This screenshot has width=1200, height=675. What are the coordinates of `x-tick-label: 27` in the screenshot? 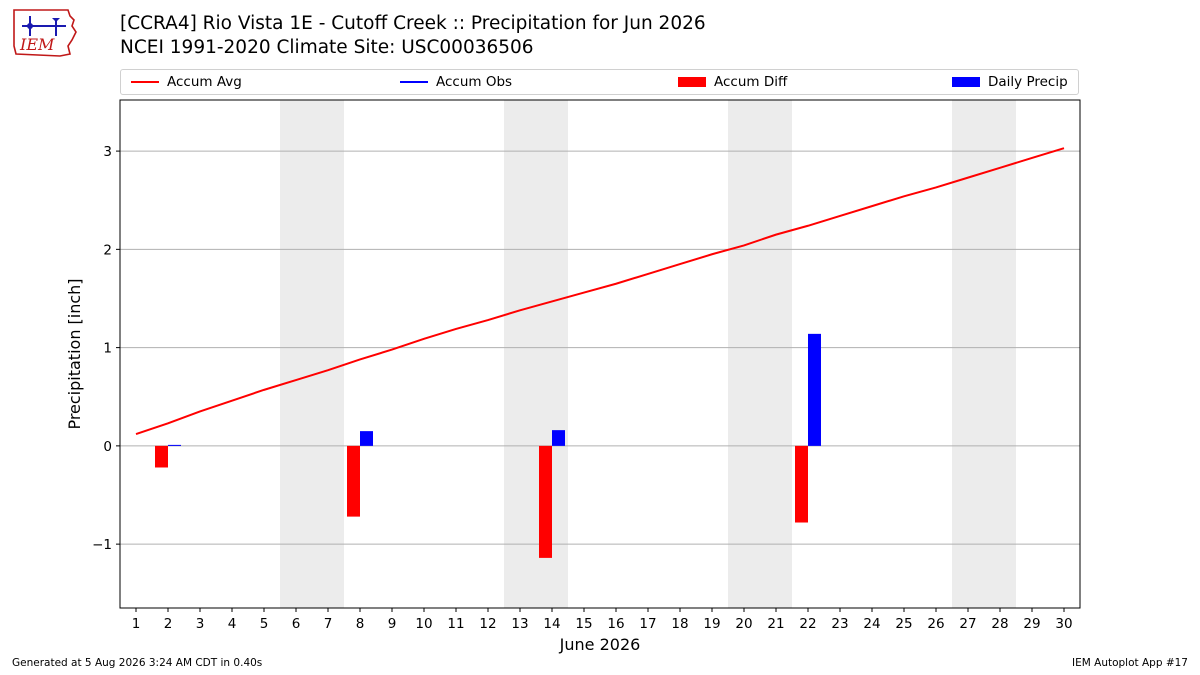 It's located at (967, 624).